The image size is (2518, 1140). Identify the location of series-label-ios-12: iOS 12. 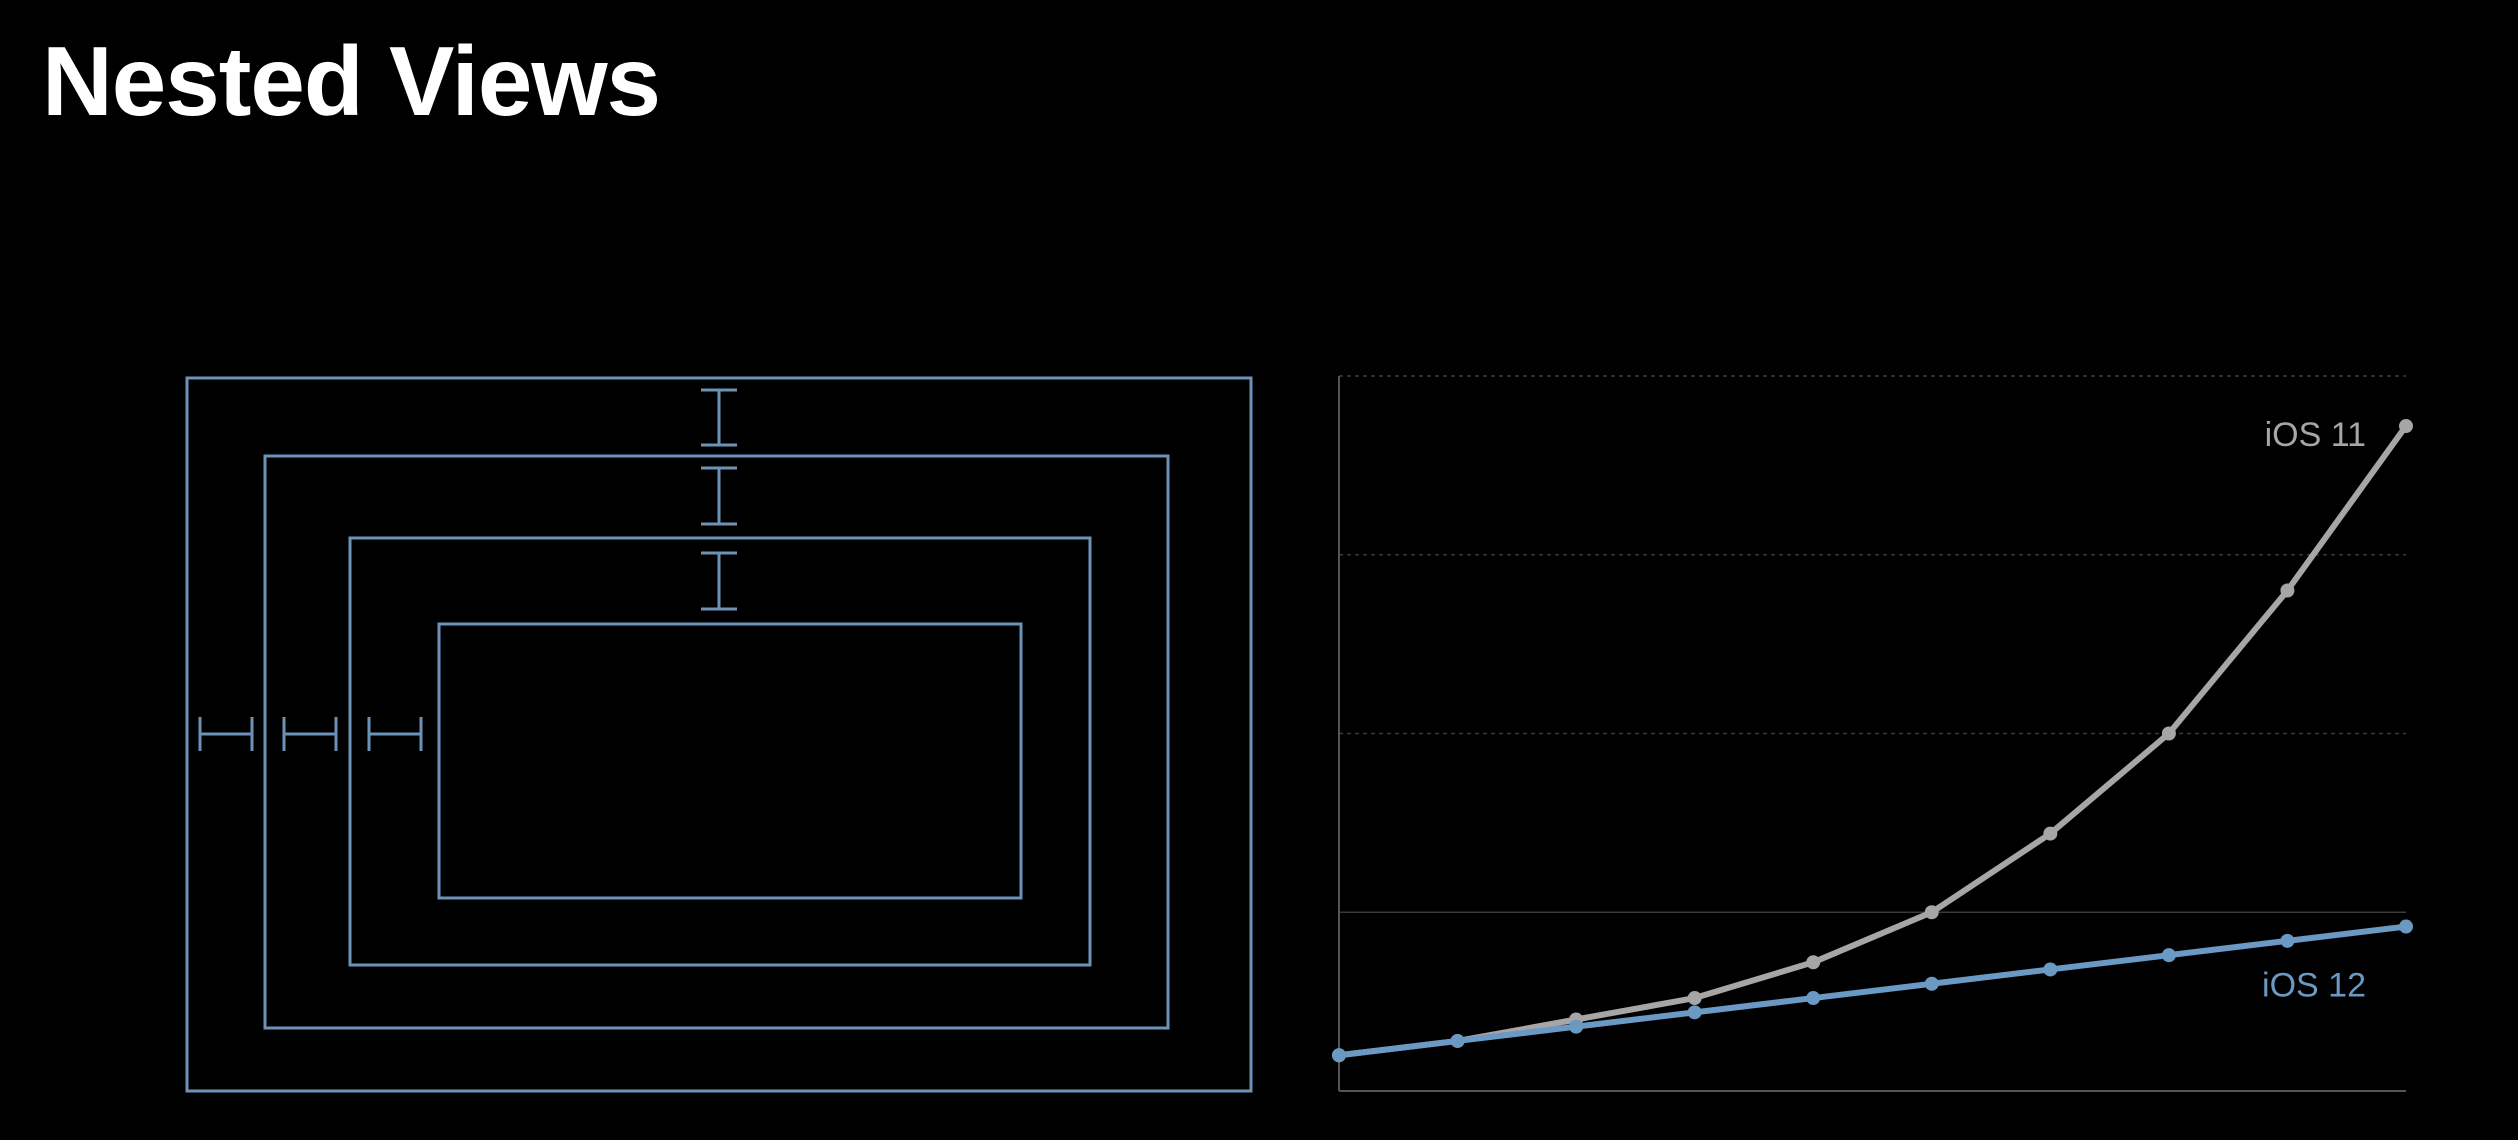
(2314, 986).